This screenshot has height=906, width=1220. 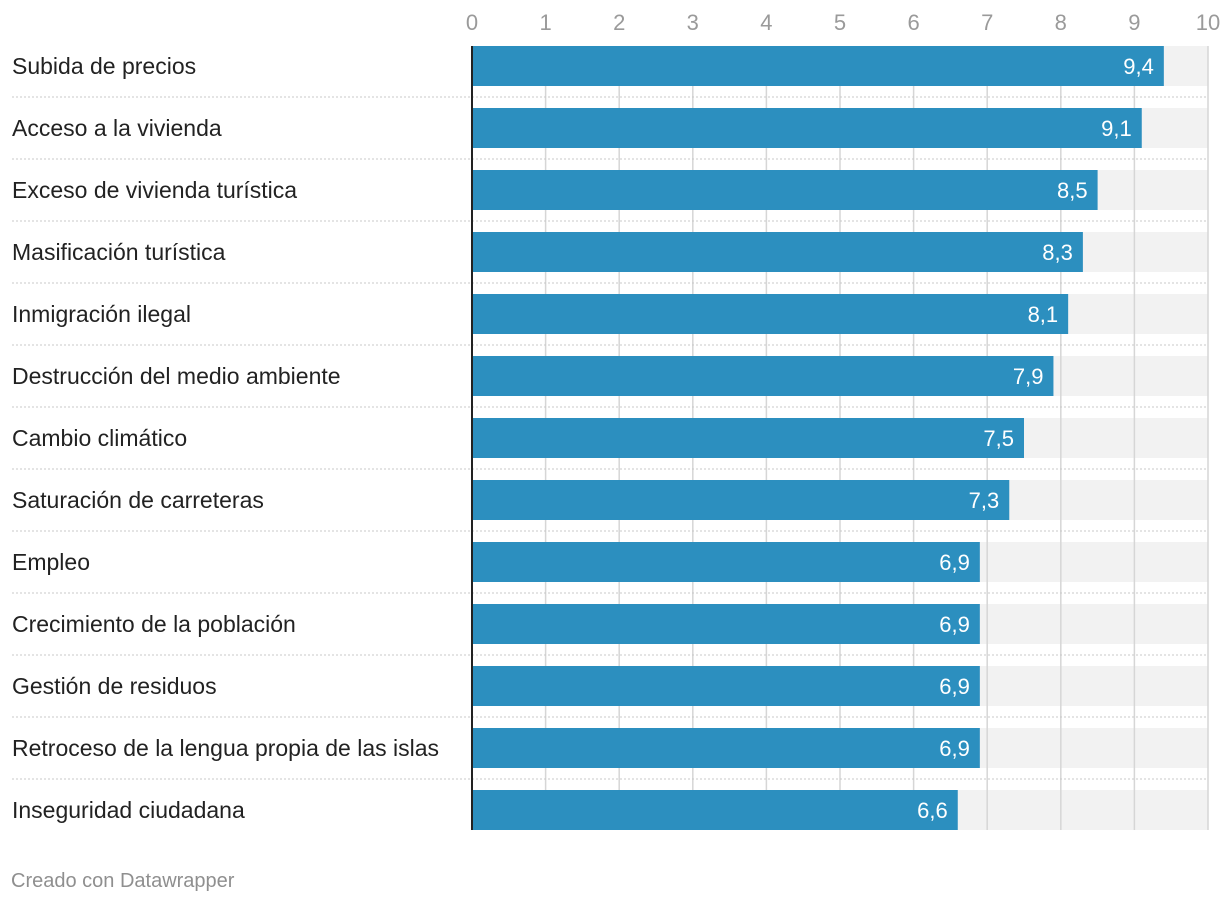 I want to click on tick-label-10: 10, so click(x=1208, y=22).